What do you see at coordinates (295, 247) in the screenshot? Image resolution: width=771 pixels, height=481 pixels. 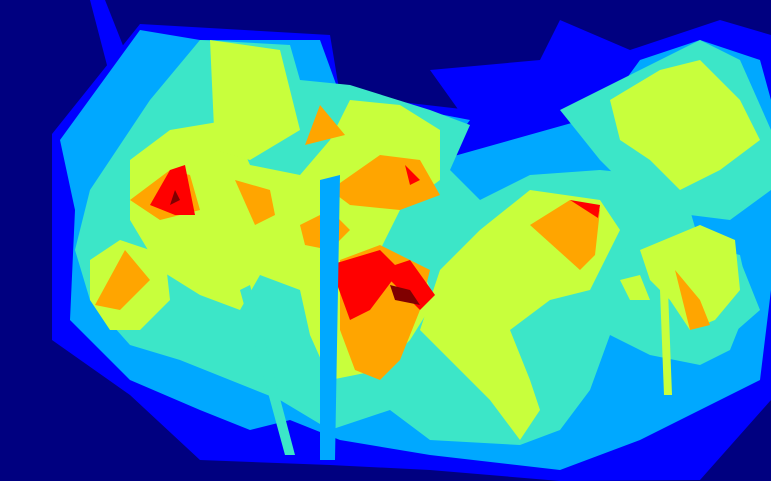 I see `level-7-layer` at bounding box center [295, 247].